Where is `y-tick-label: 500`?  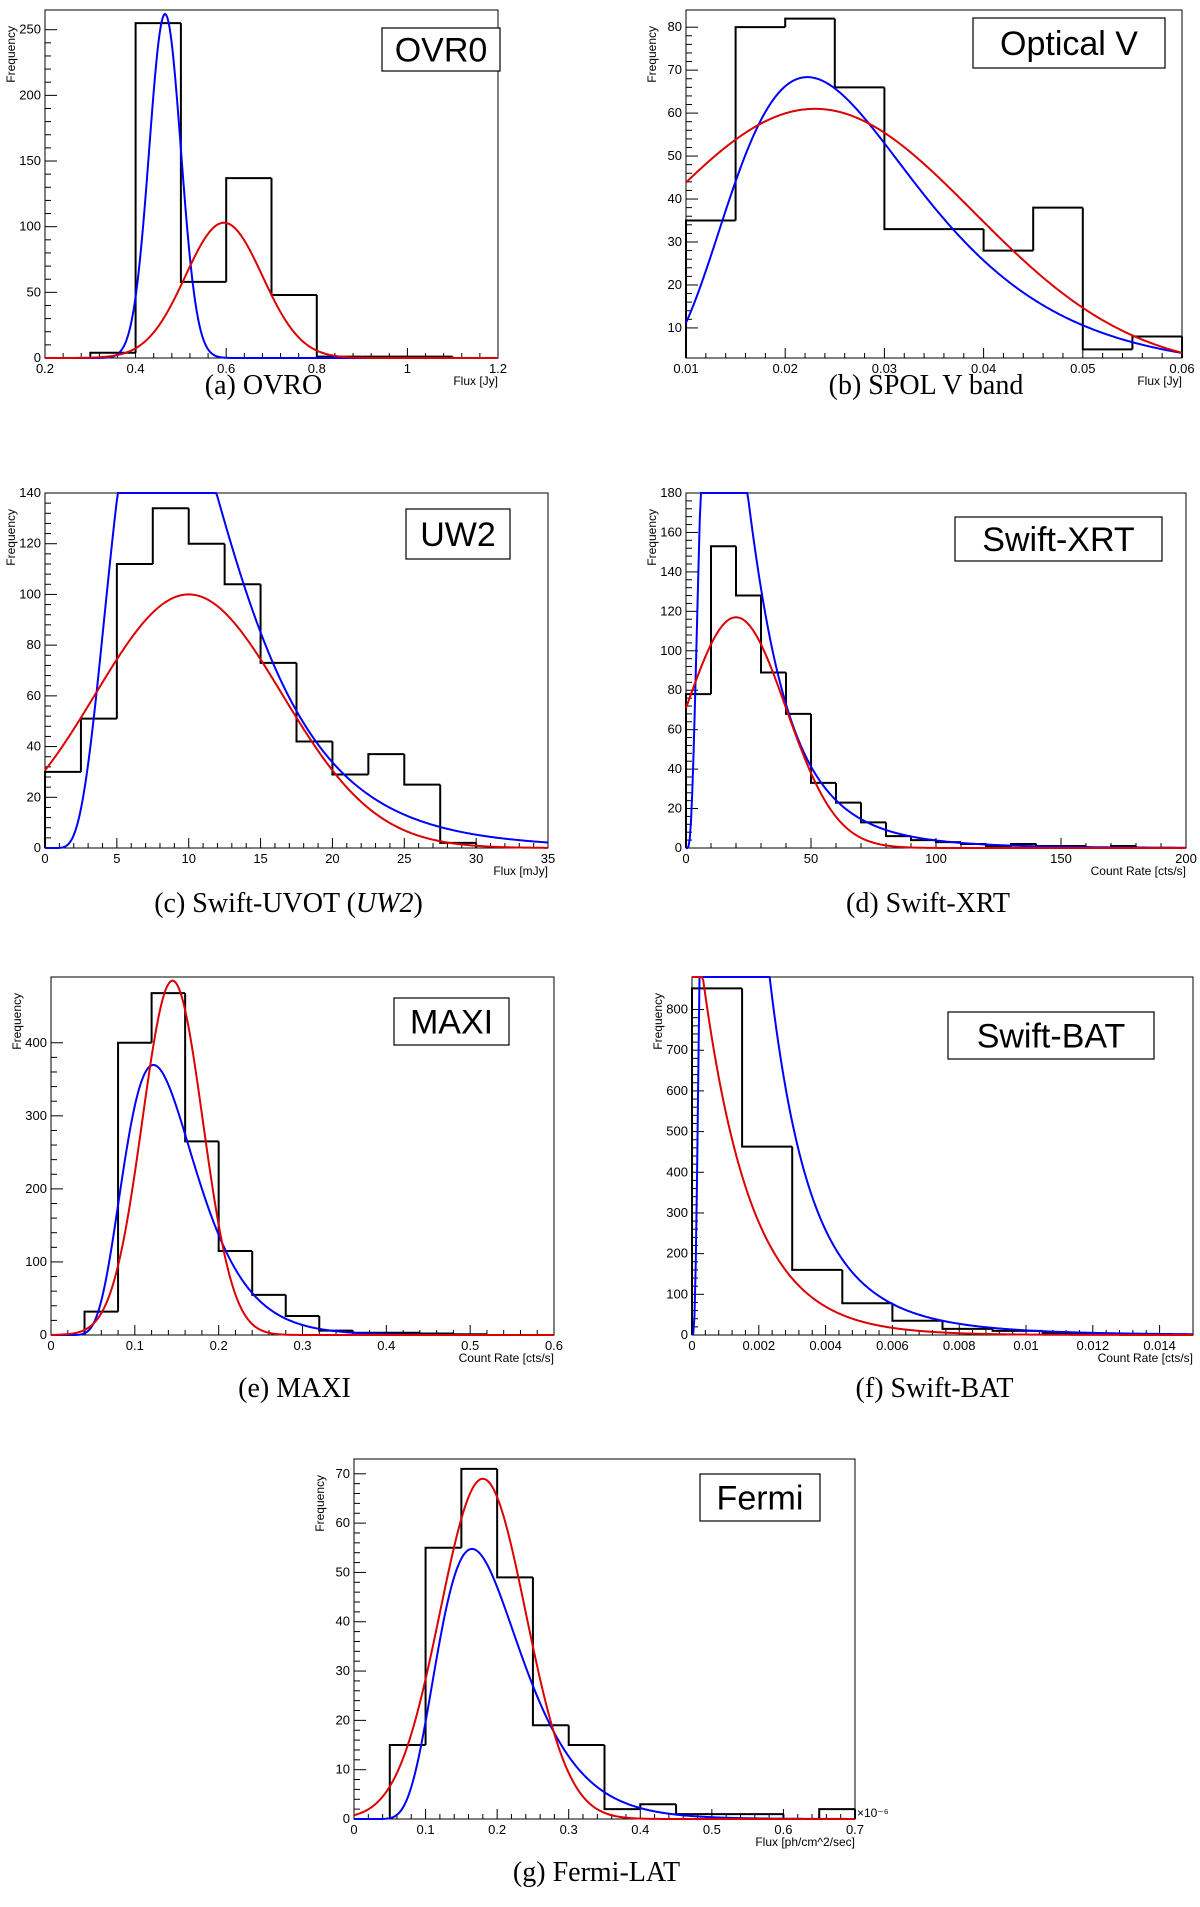 y-tick-label: 500 is located at coordinates (677, 1131).